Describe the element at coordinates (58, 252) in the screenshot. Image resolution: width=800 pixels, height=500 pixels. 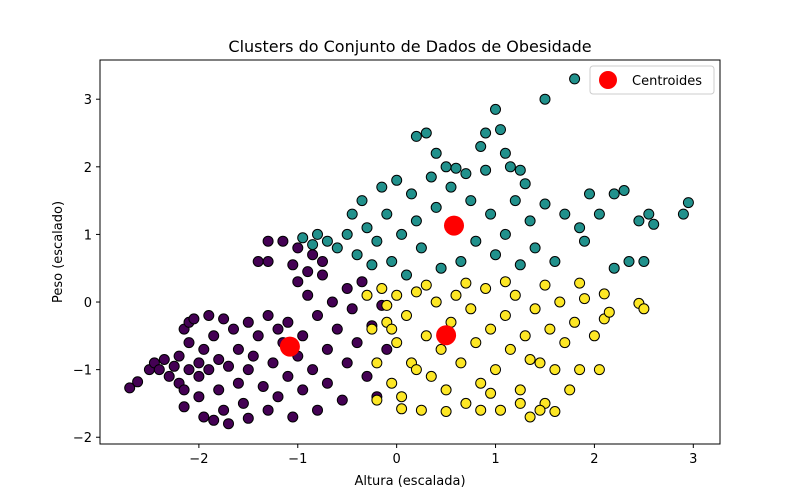
I see `y-axis-label: Peso (escalado)` at that location.